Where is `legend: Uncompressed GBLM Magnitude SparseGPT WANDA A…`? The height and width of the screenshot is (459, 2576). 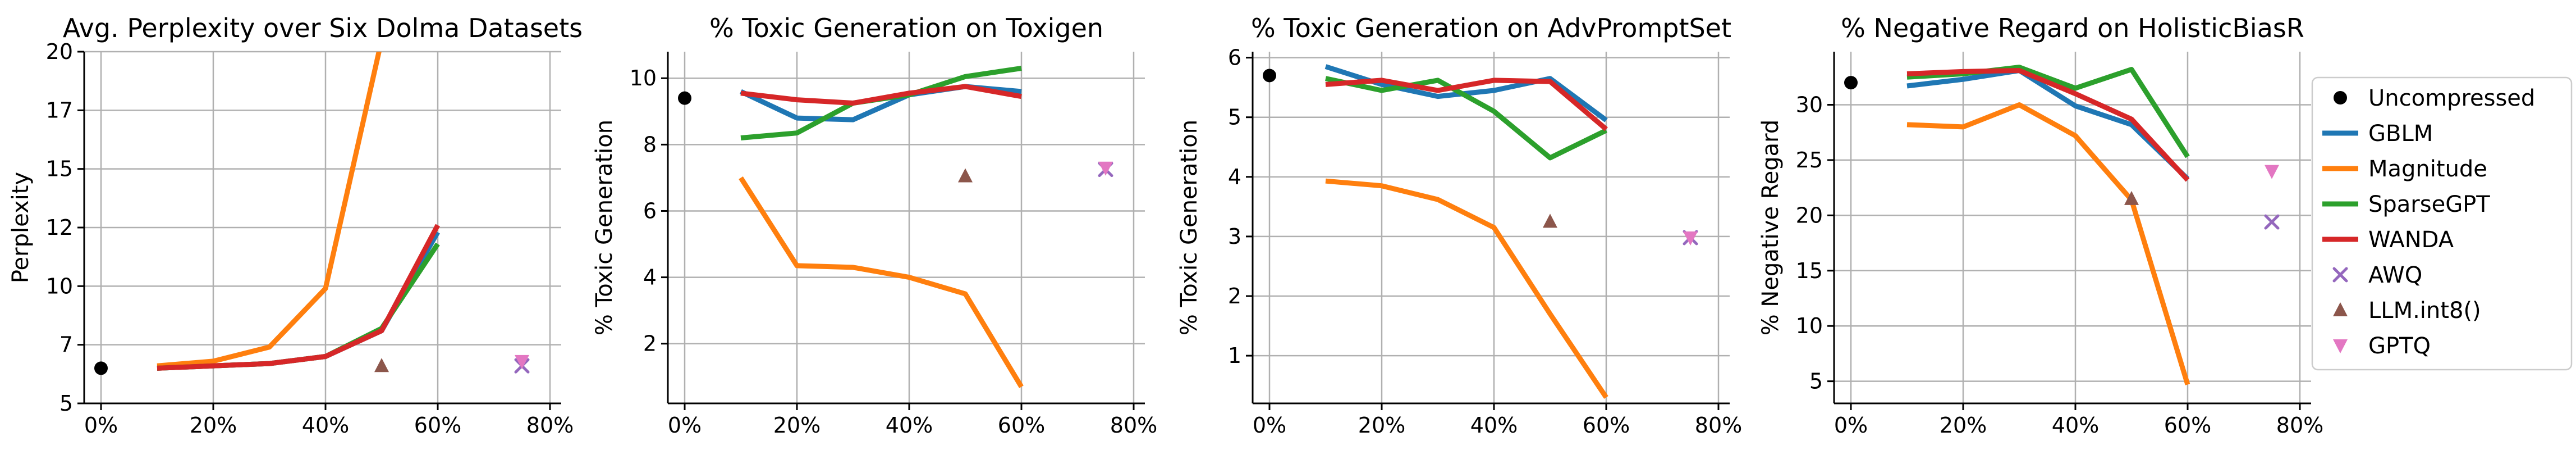 legend: Uncompressed GBLM Magnitude SparseGPT WANDA A… is located at coordinates (2442, 223).